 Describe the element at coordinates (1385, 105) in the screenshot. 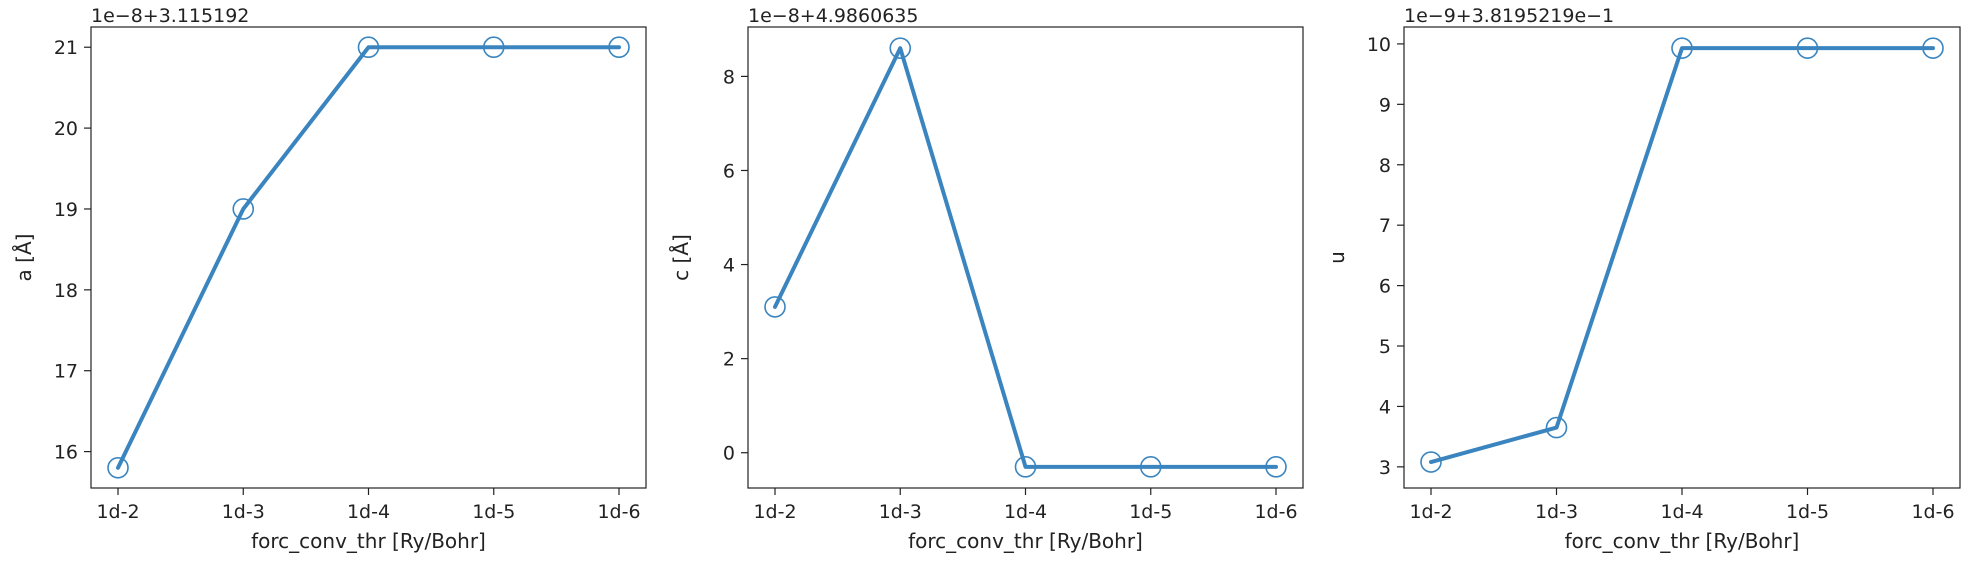

I see `y-tick-label: 9` at that location.